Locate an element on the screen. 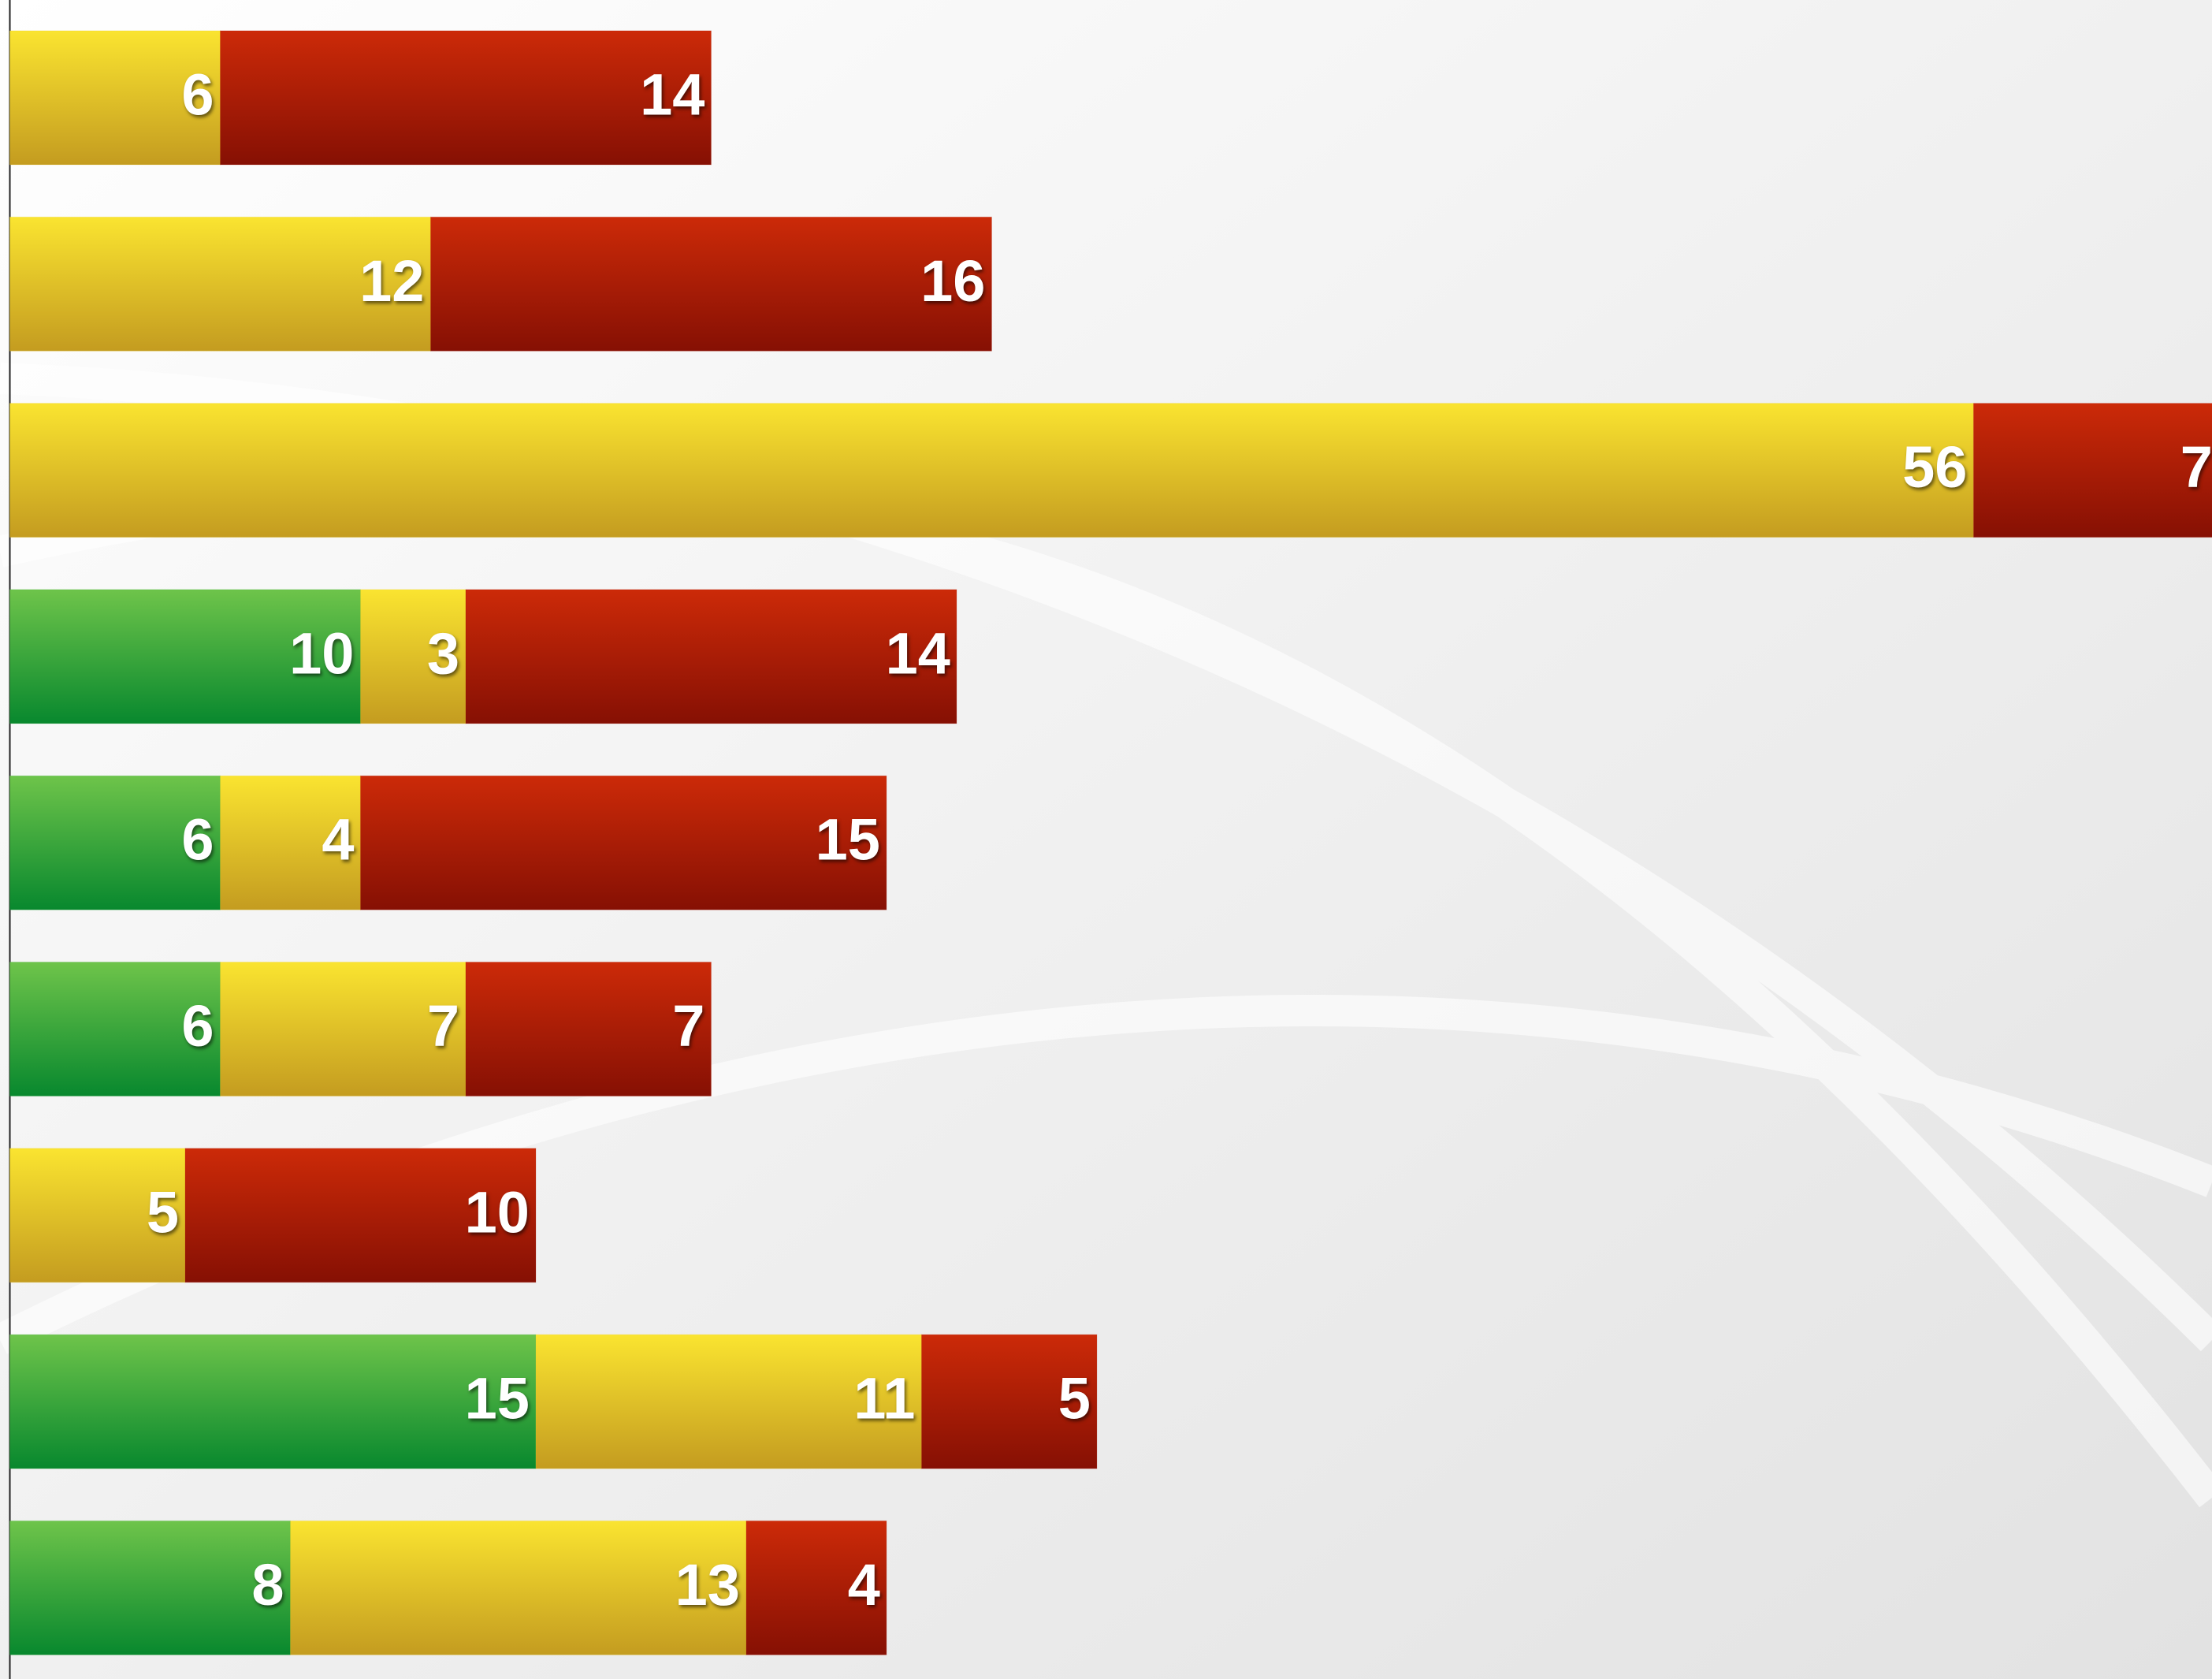 Image resolution: width=2212 pixels, height=1679 pixels. value-label: 11 is located at coordinates (884, 1398).